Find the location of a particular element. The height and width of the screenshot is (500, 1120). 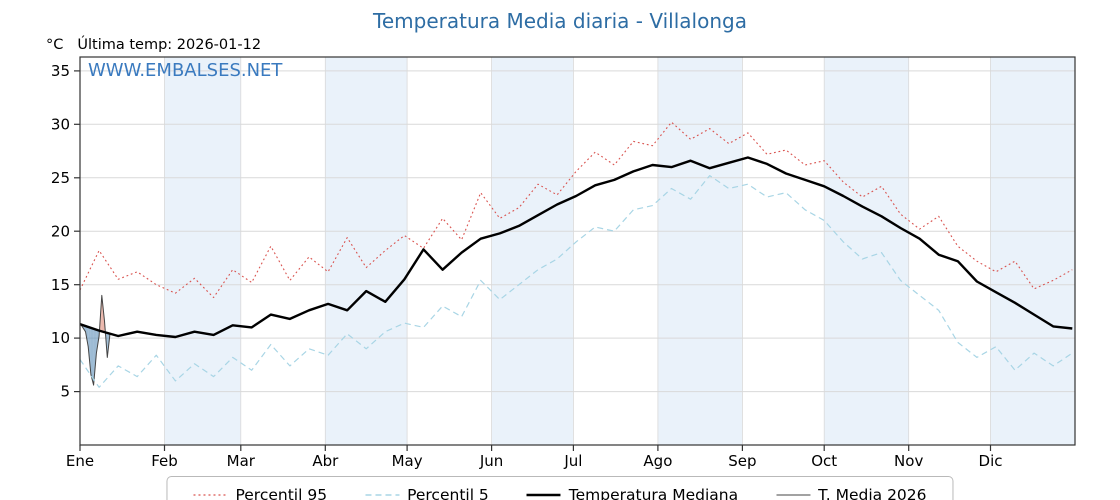

percentil-5-line-icon is located at coordinates (382, 495).